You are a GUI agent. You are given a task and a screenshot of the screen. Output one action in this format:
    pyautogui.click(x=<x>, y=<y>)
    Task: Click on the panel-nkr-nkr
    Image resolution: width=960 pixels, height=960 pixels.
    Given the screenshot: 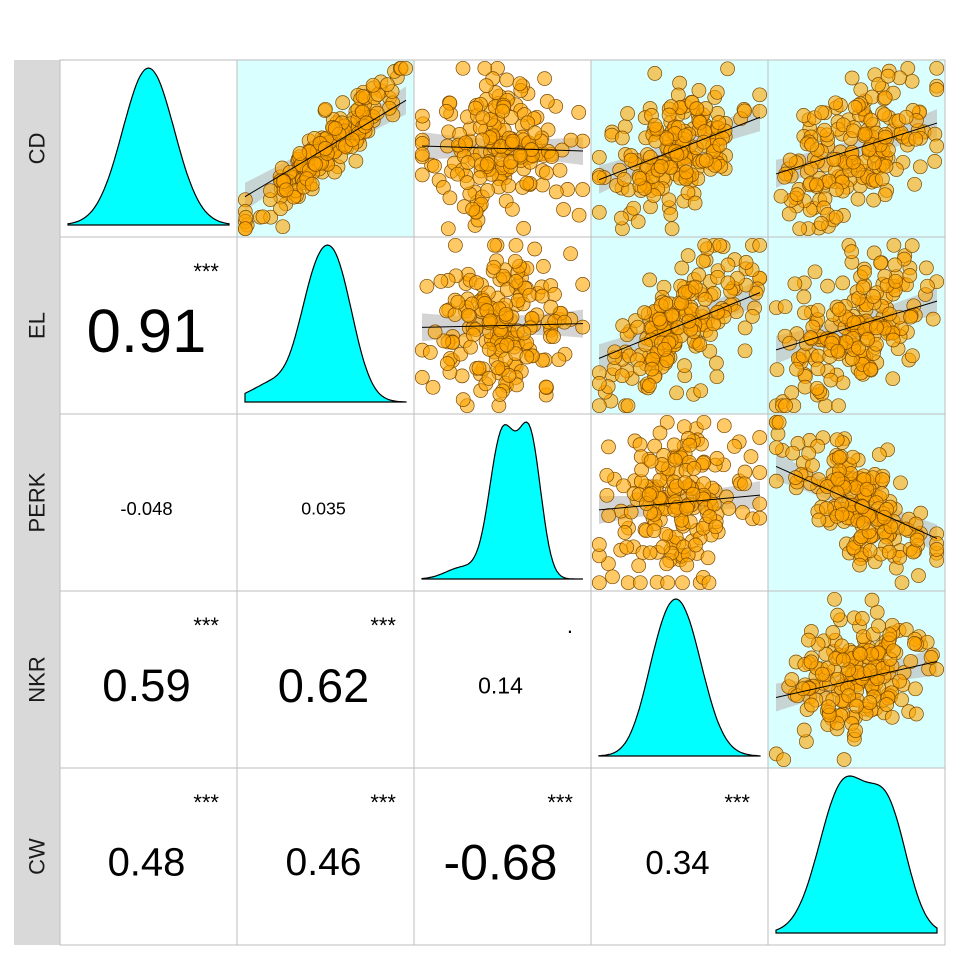 What is the action you would take?
    pyautogui.click(x=679, y=679)
    